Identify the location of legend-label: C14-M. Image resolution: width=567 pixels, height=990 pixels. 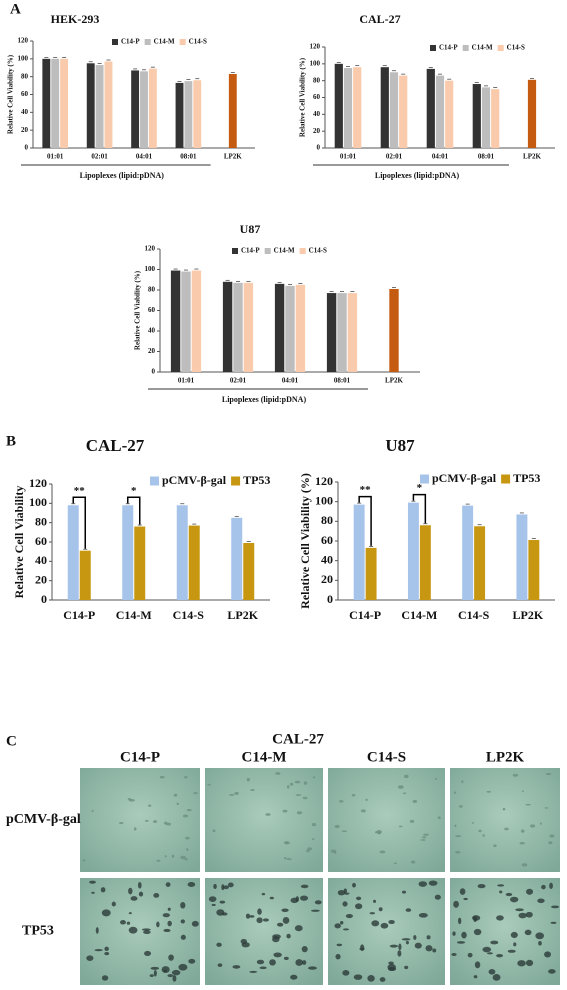
(284, 251).